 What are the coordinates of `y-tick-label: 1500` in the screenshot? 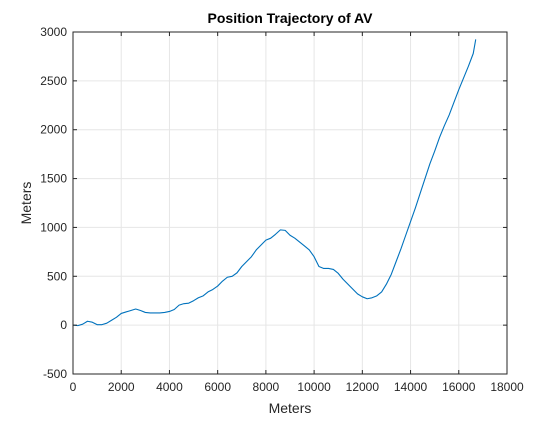 It's located at (53, 179).